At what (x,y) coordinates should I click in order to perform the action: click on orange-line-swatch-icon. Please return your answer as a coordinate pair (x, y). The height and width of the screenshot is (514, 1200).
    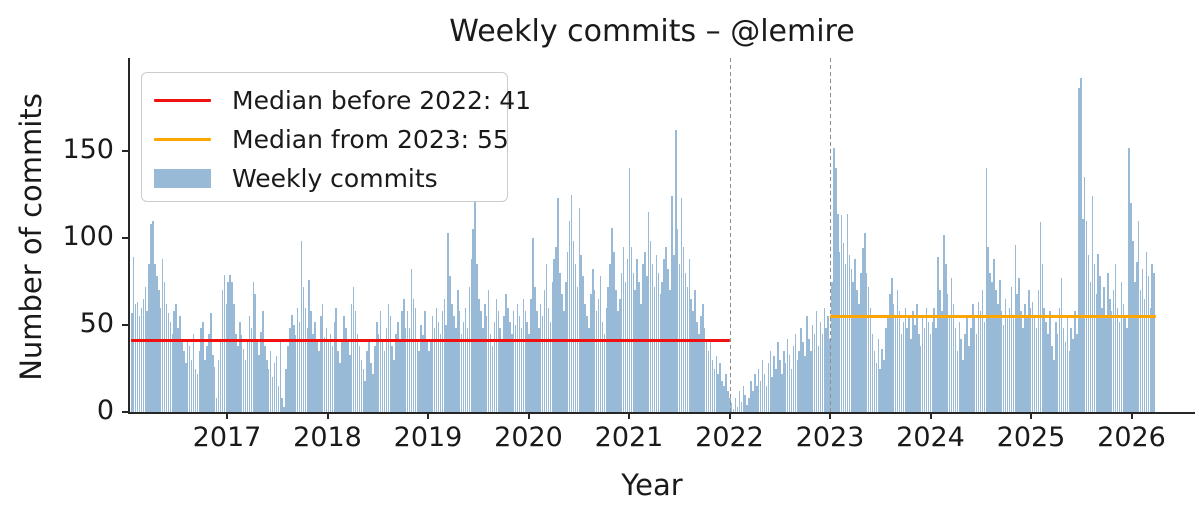
    Looking at the image, I should click on (182, 139).